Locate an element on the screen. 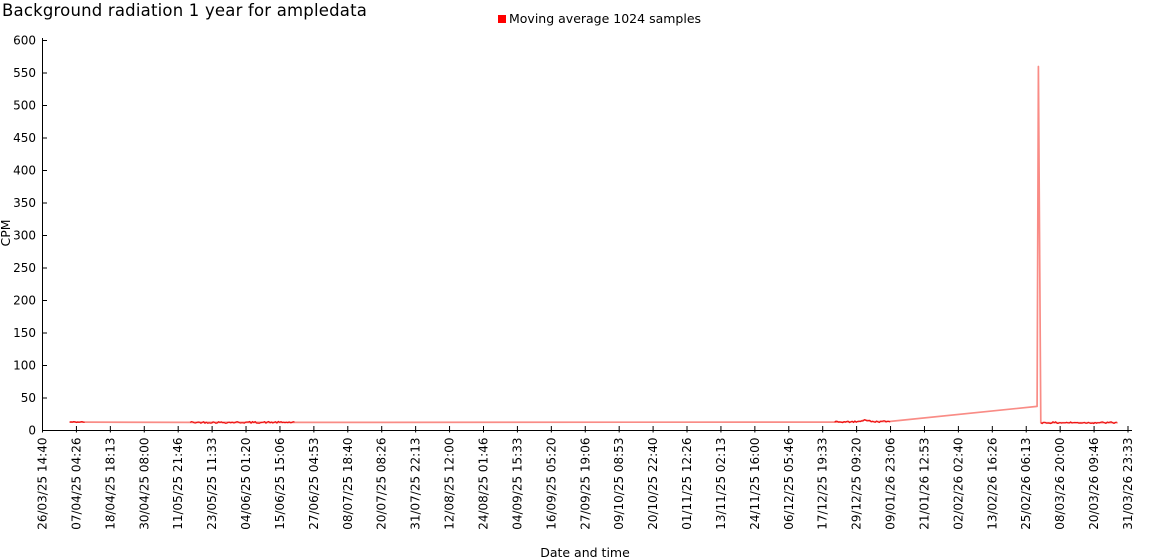  x-tick-label: 02/02/26 02:40 is located at coordinates (958, 484).